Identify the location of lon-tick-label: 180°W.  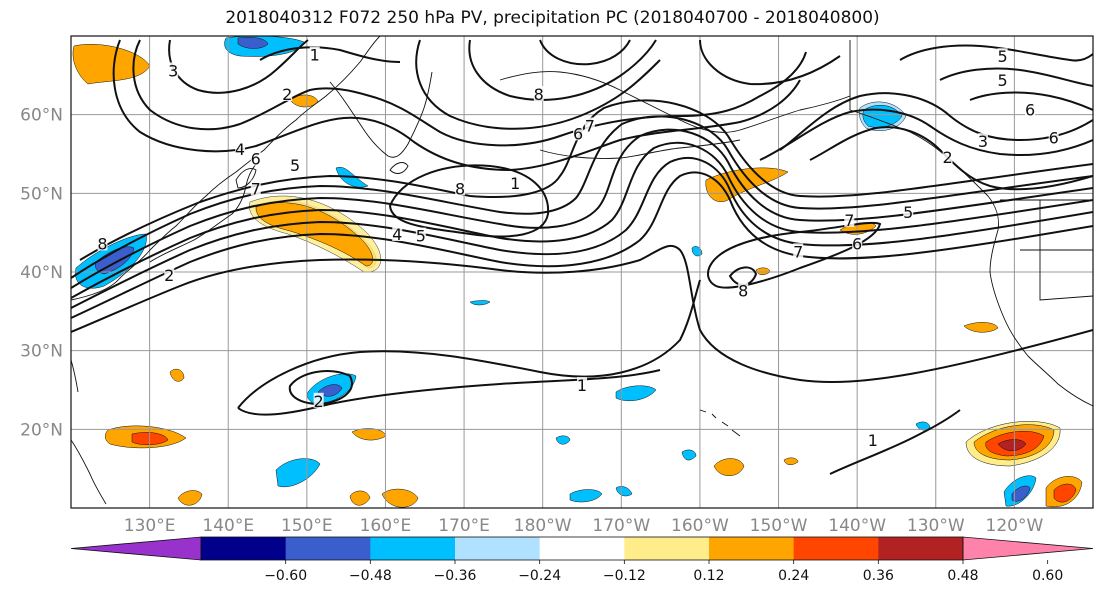
(543, 526).